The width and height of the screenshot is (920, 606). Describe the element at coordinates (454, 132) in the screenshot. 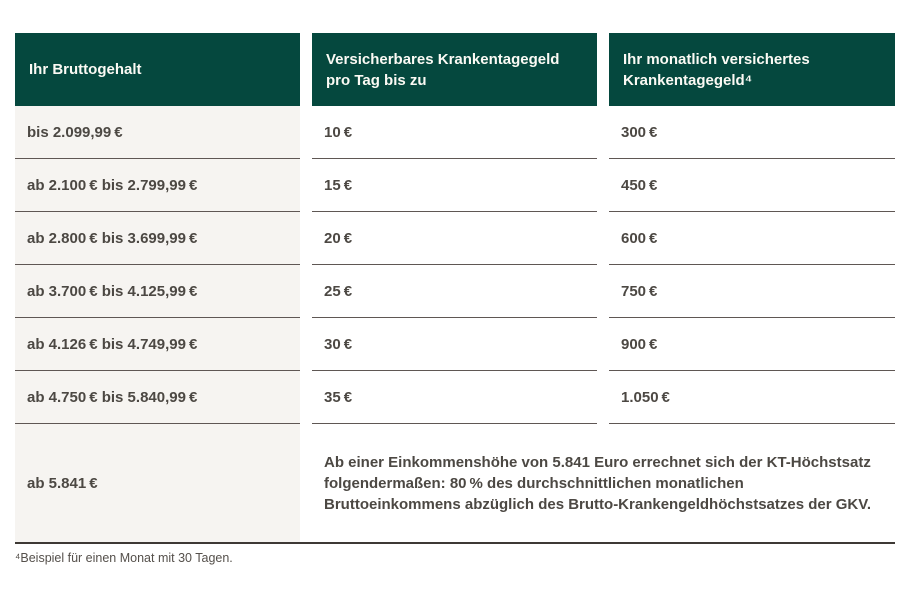

I see `row-1-pro-tag: 10 €` at that location.